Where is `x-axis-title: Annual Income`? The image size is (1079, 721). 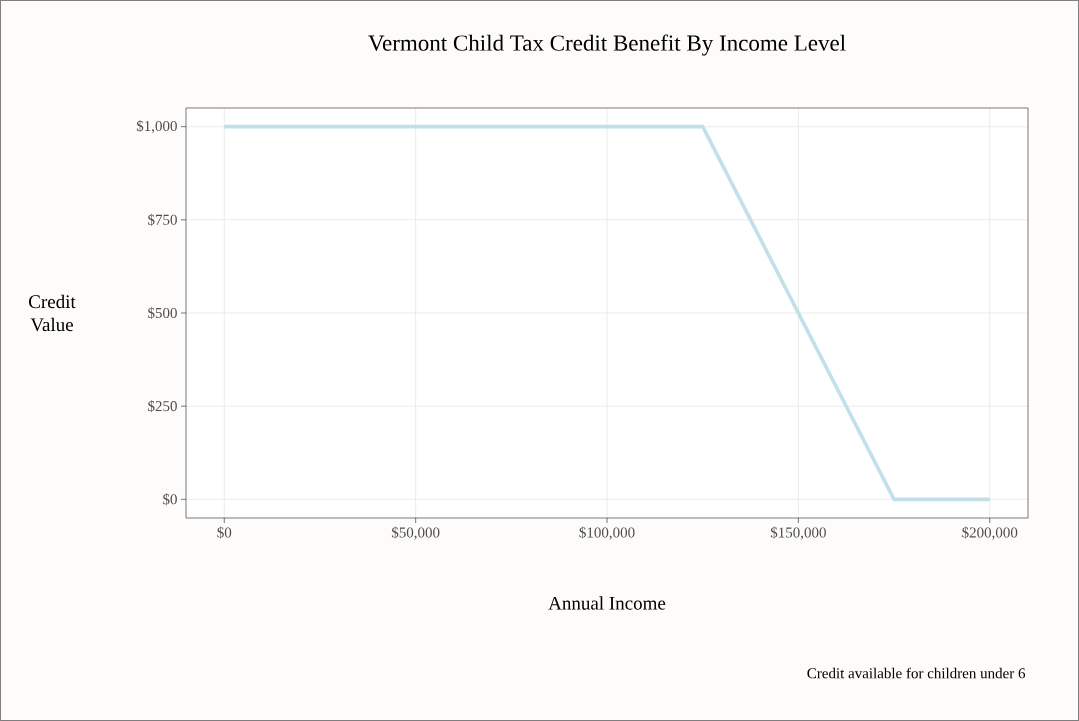
x-axis-title: Annual Income is located at coordinates (607, 603).